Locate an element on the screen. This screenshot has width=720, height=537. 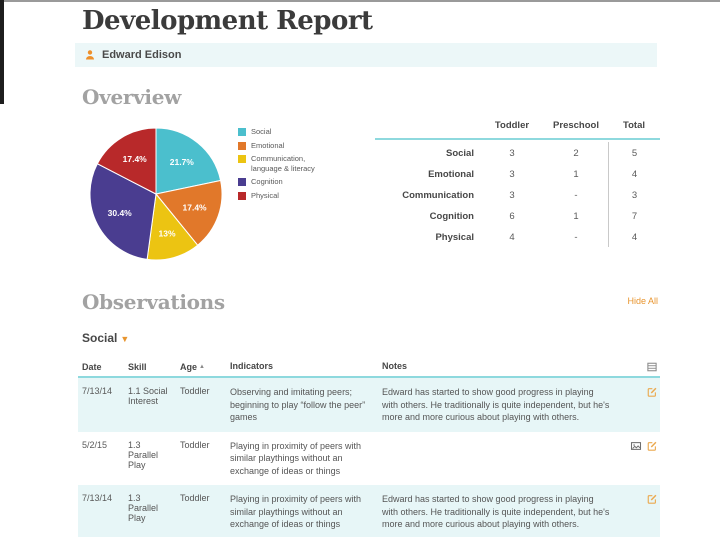
legend-label: Physical is located at coordinates (265, 195).